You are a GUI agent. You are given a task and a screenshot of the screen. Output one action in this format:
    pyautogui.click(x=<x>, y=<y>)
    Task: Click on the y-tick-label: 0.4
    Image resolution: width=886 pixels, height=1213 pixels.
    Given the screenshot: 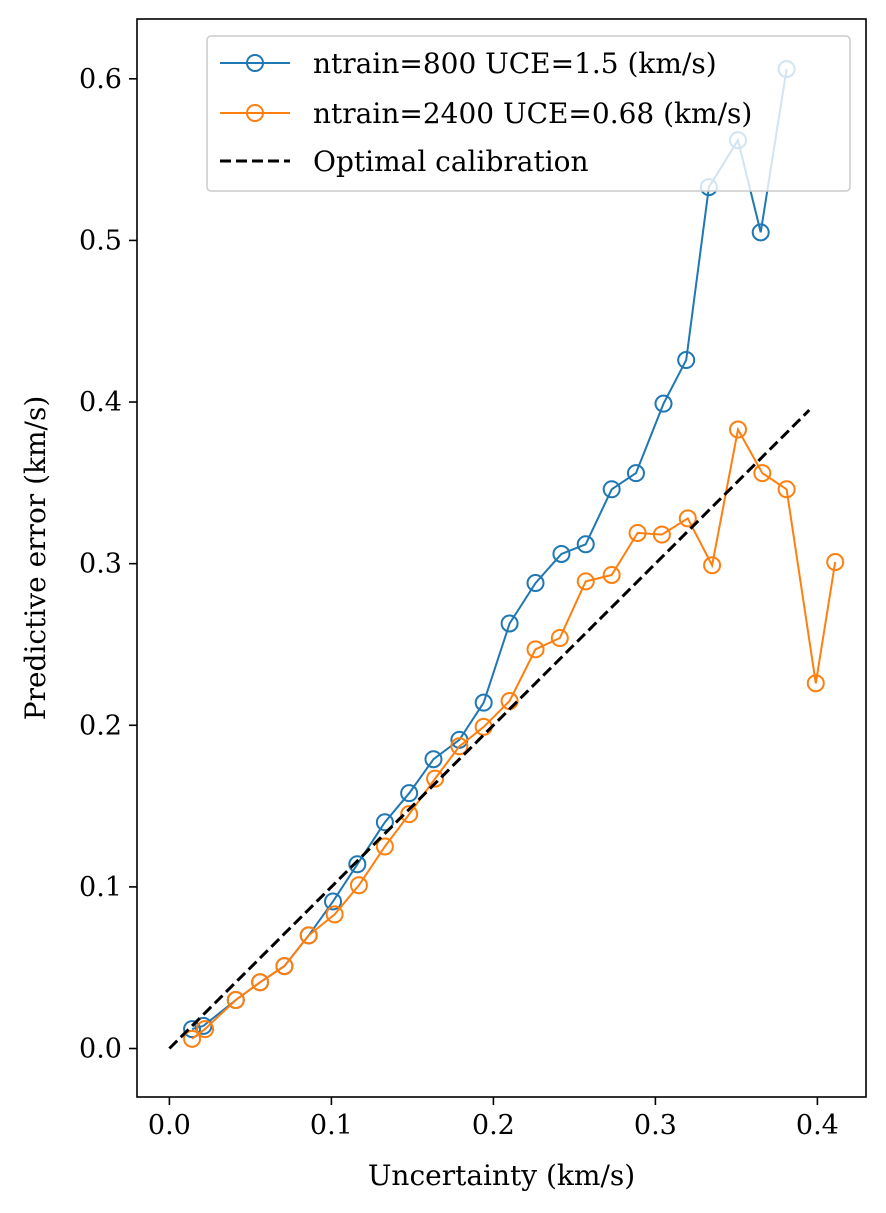 What is the action you would take?
    pyautogui.click(x=100, y=402)
    